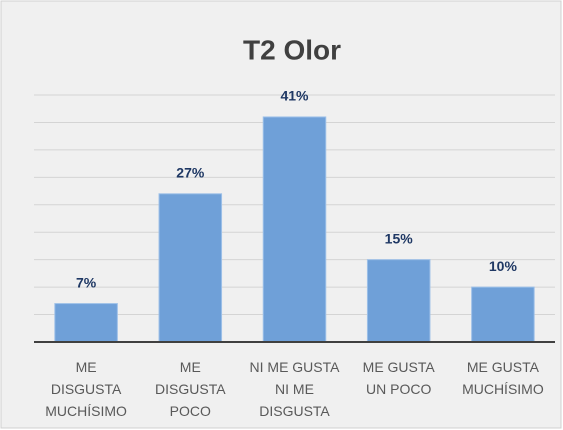  Describe the element at coordinates (294, 96) in the screenshot. I see `data-label: 41%` at that location.